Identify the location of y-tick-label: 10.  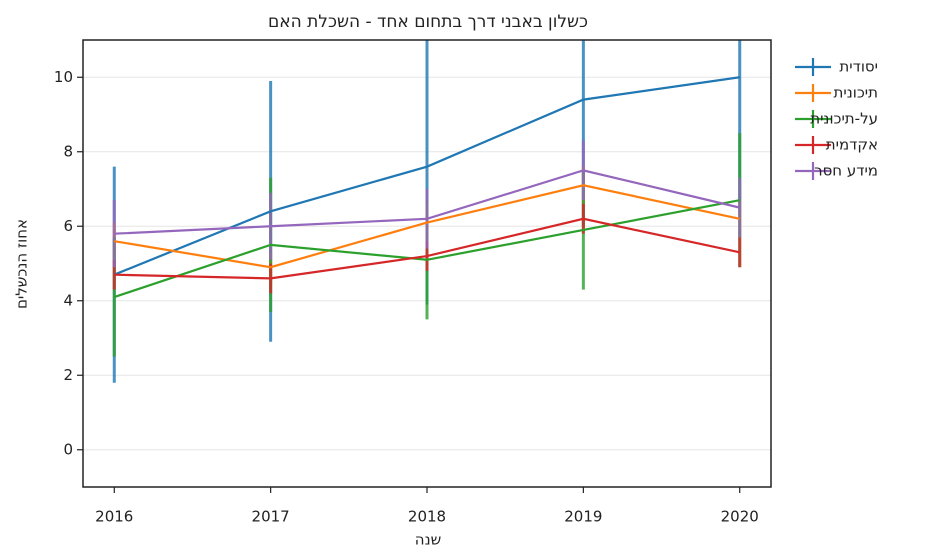
(63, 77).